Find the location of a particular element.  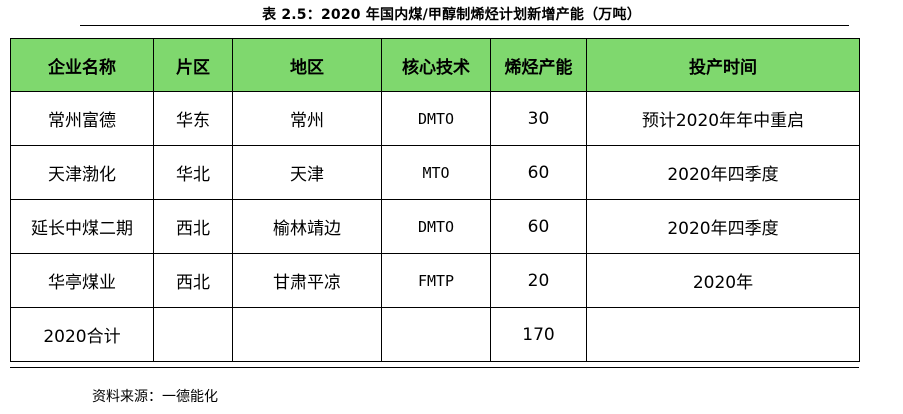

header-zone: 片区 is located at coordinates (193, 65).